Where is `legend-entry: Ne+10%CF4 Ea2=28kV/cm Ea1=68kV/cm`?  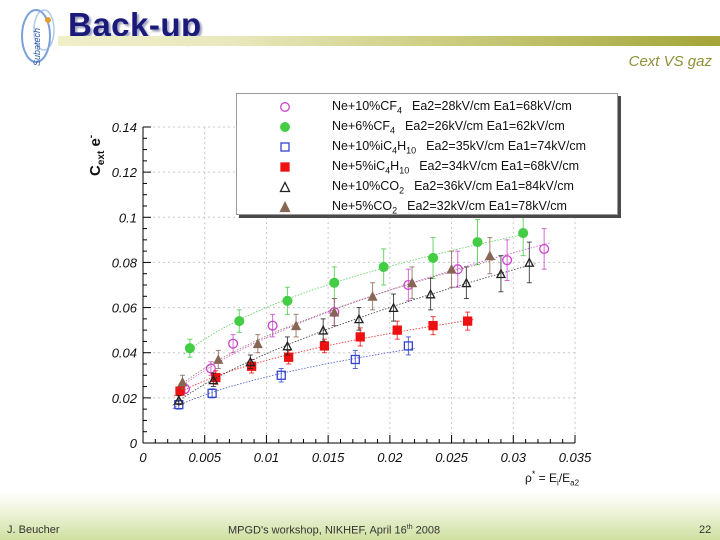
legend-entry: Ne+10%CF4 Ea2=28kV/cm Ea1=68kV/cm is located at coordinates (427, 108).